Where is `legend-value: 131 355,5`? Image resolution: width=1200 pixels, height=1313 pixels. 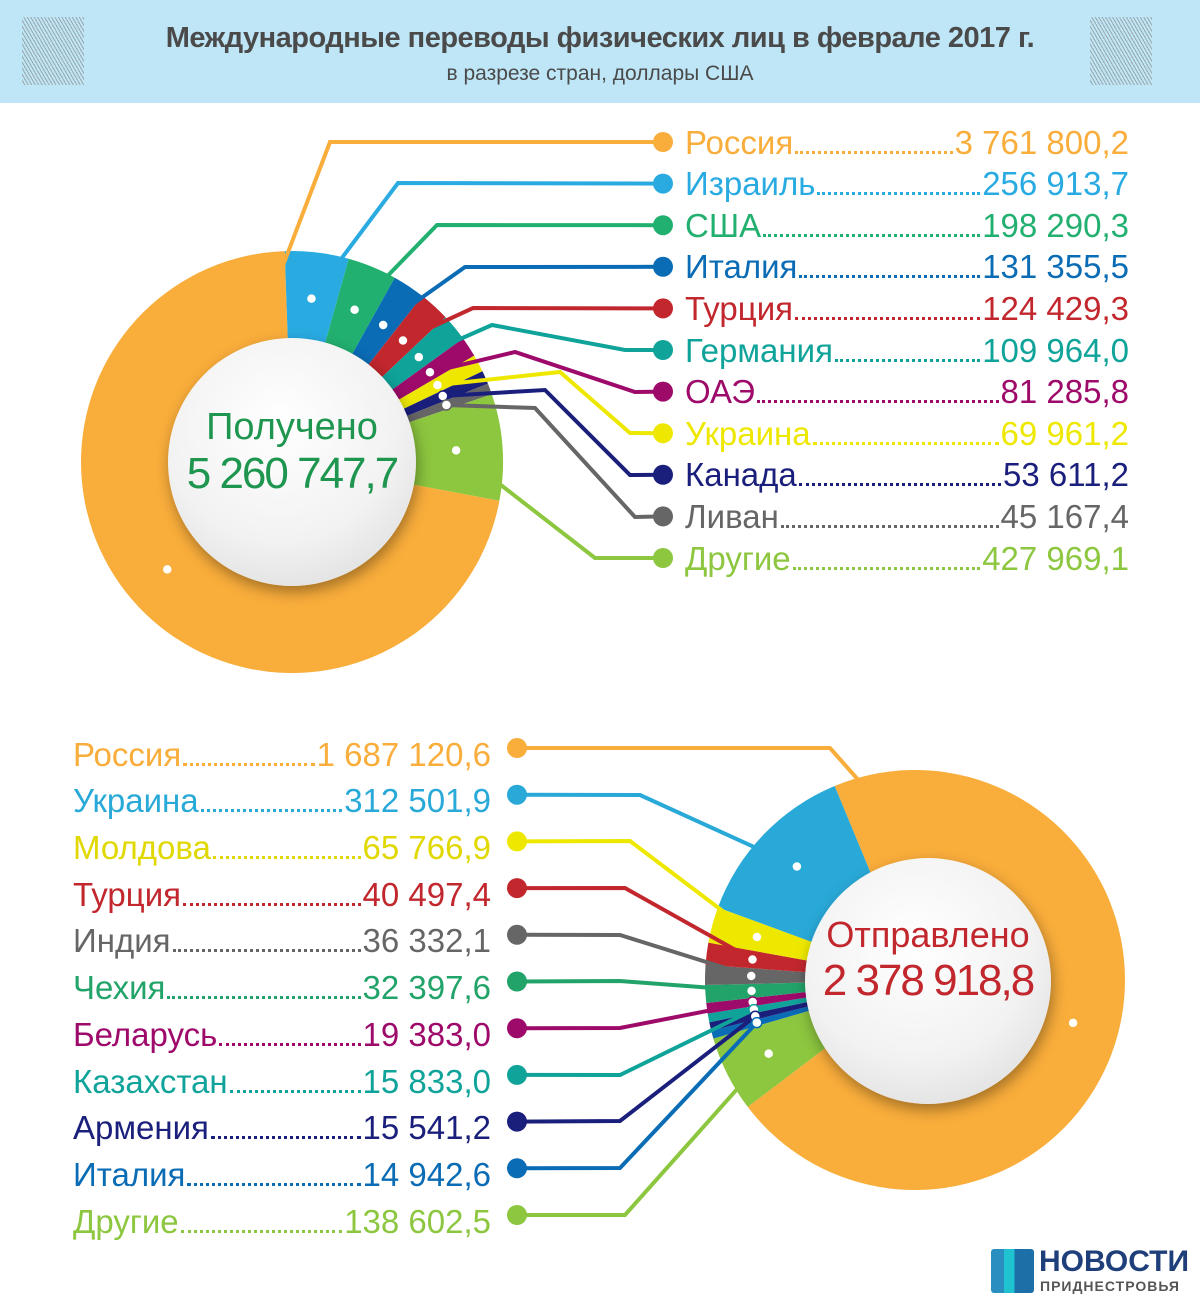 legend-value: 131 355,5 is located at coordinates (1055, 267).